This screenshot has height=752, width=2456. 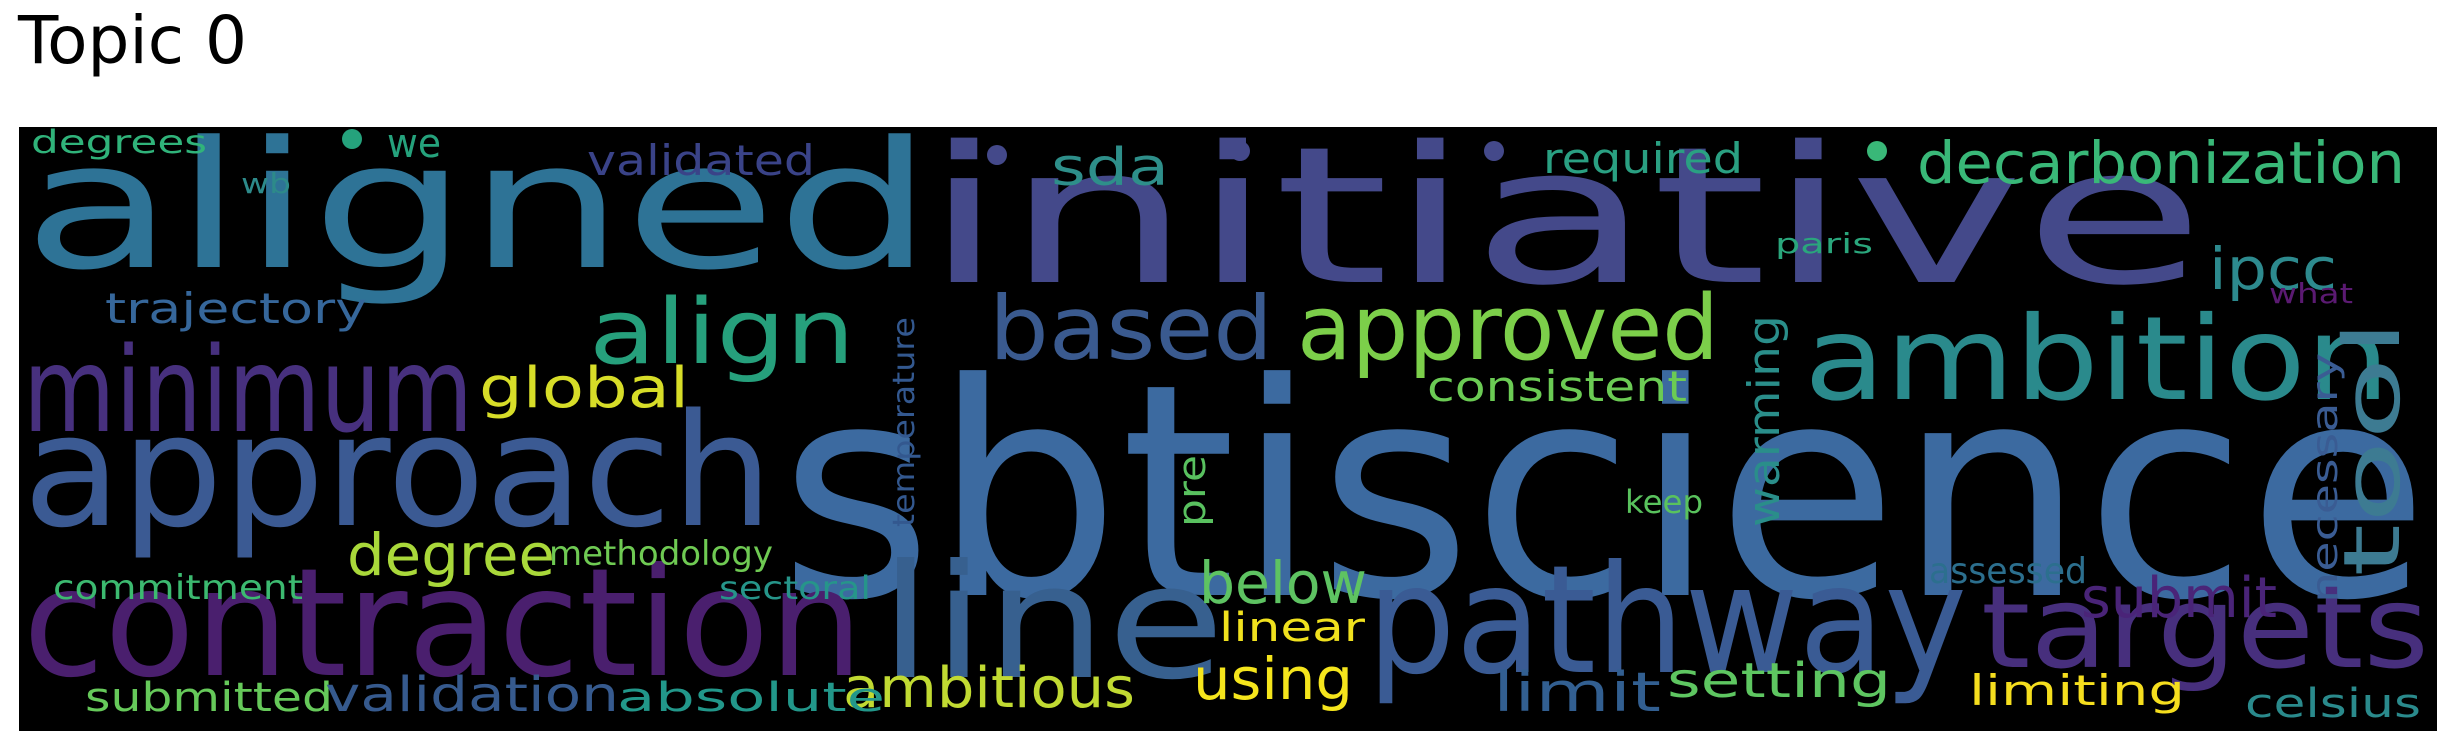 I want to click on cloud-word: align, so click(x=722, y=332).